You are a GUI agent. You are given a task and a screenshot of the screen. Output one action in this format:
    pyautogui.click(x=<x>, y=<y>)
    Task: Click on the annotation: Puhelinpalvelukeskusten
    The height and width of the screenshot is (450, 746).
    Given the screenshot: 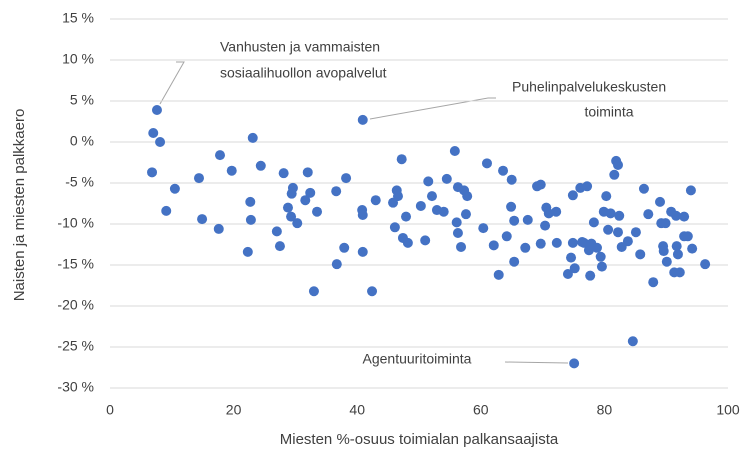 What is the action you would take?
    pyautogui.click(x=589, y=87)
    